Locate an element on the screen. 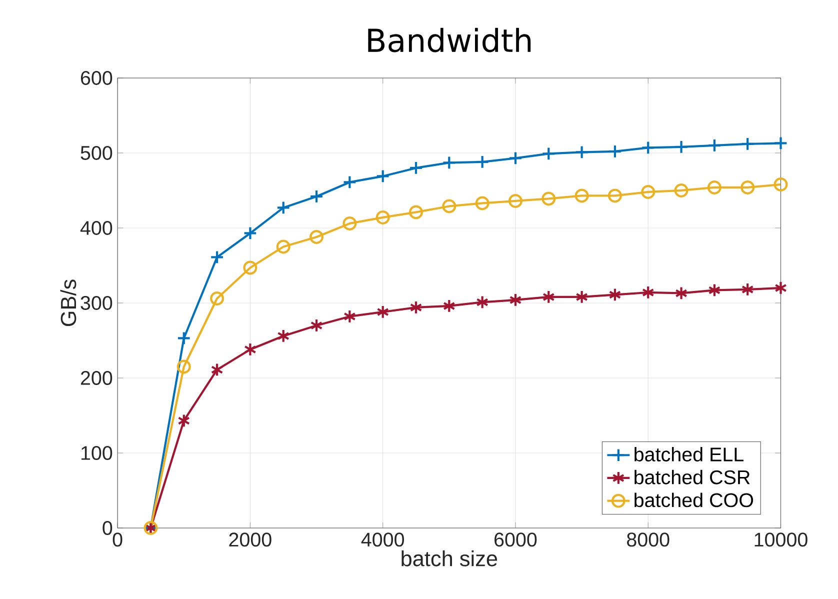  chart-title: Bandwidth is located at coordinates (449, 40).